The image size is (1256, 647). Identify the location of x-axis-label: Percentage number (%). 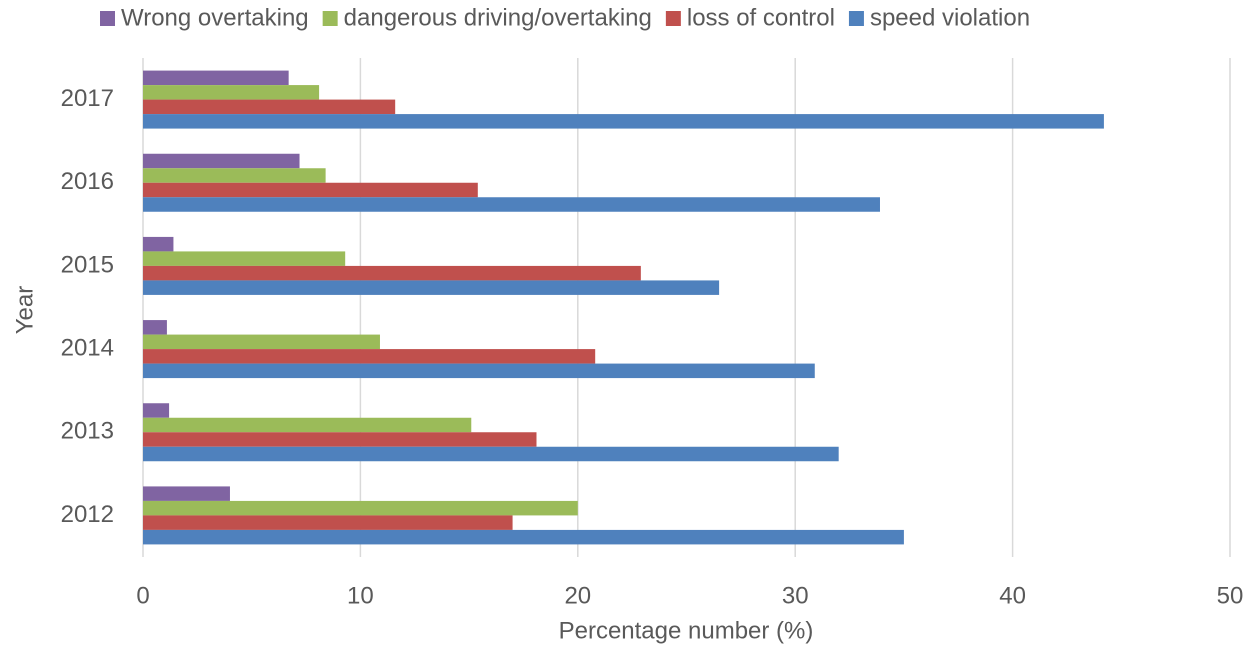
(686, 630).